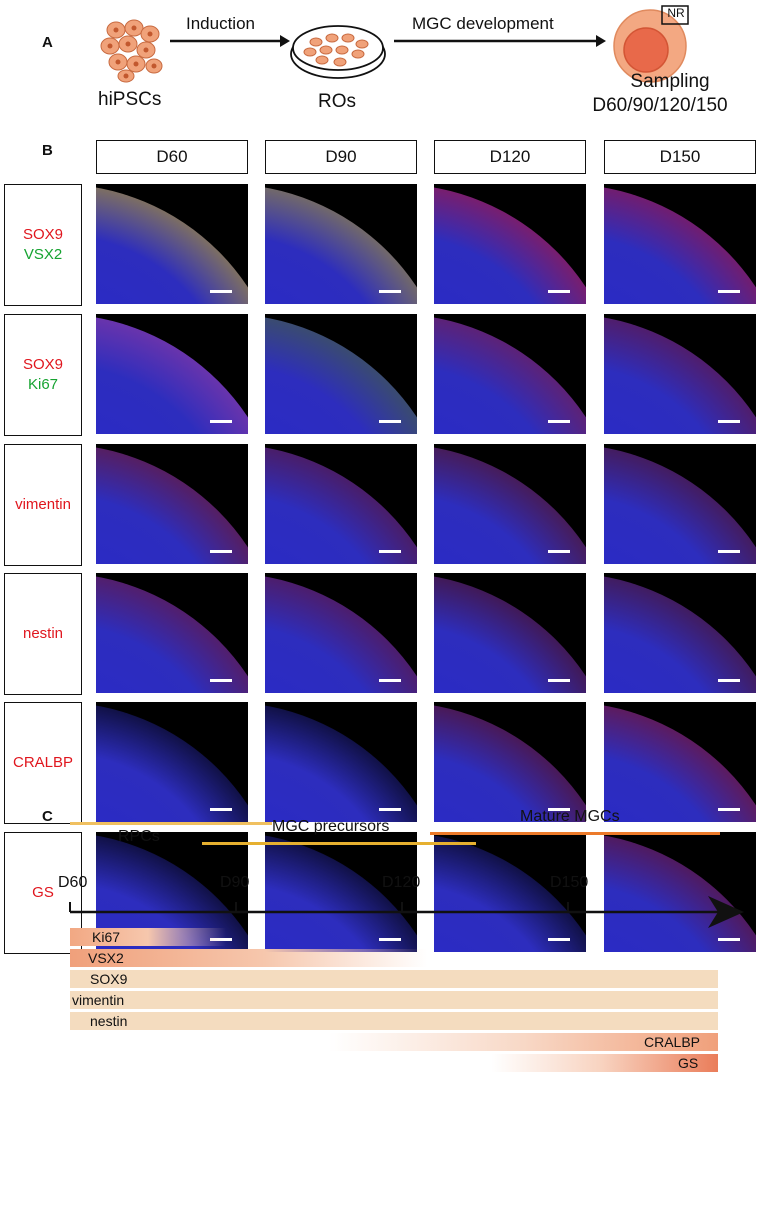 The image size is (765, 1229). What do you see at coordinates (395, 937) in the screenshot?
I see `marker-bar-ki67` at bounding box center [395, 937].